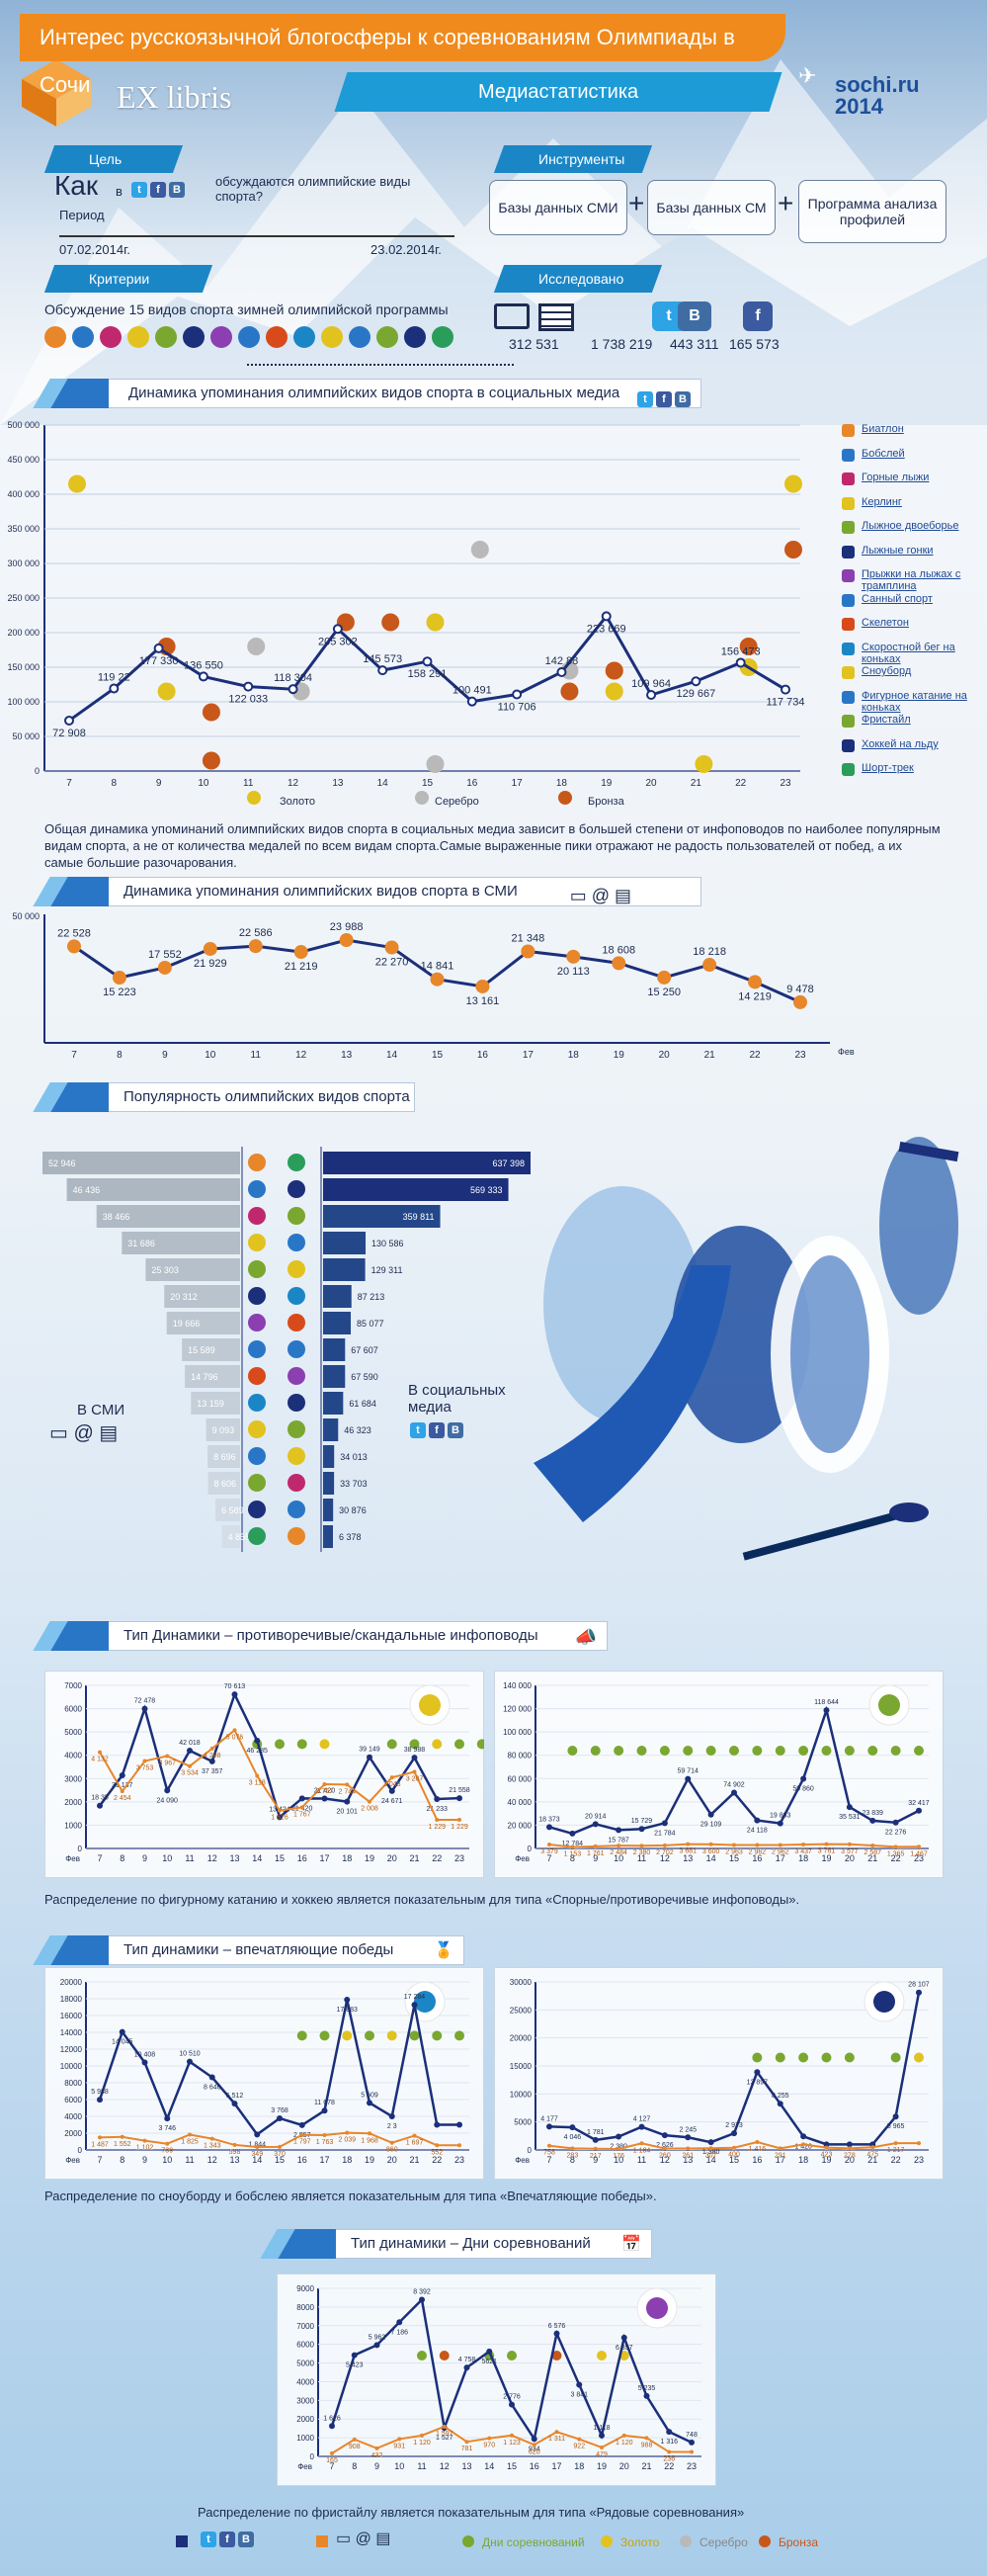 This screenshot has height=2576, width=987. I want to click on legend-sport-15: Шорт-трек, so click(913, 769).